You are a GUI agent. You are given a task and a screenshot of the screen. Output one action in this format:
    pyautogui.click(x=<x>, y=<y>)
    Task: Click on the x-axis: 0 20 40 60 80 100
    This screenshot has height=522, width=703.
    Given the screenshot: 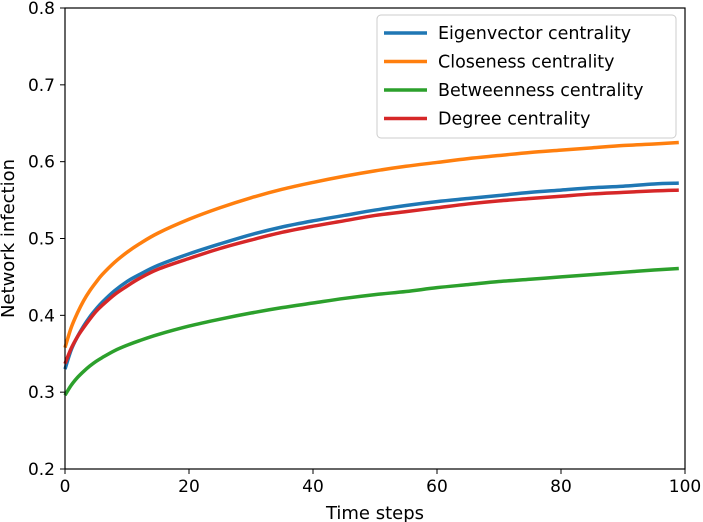 What is the action you would take?
    pyautogui.click(x=380, y=483)
    